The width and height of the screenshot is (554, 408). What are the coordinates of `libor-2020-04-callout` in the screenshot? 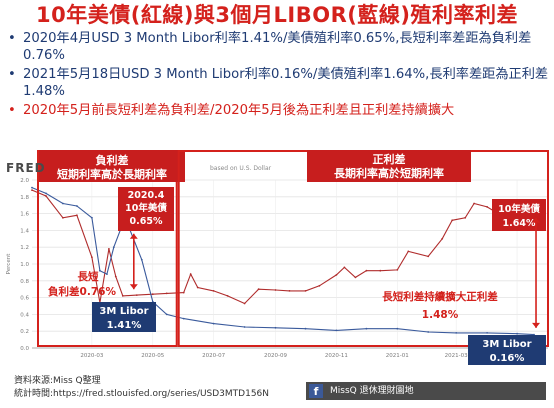 It's located at (124, 317).